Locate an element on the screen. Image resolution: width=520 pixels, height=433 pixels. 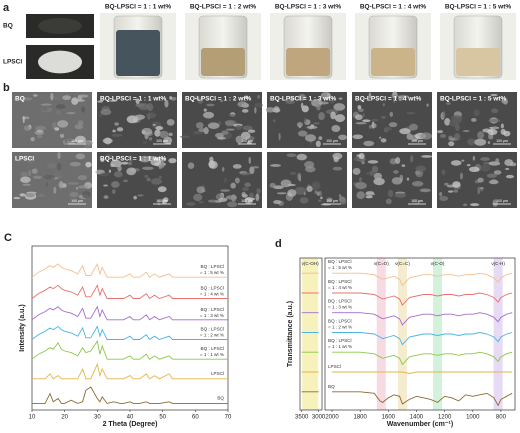
x-tick-label: 30 is located at coordinates (97, 418).